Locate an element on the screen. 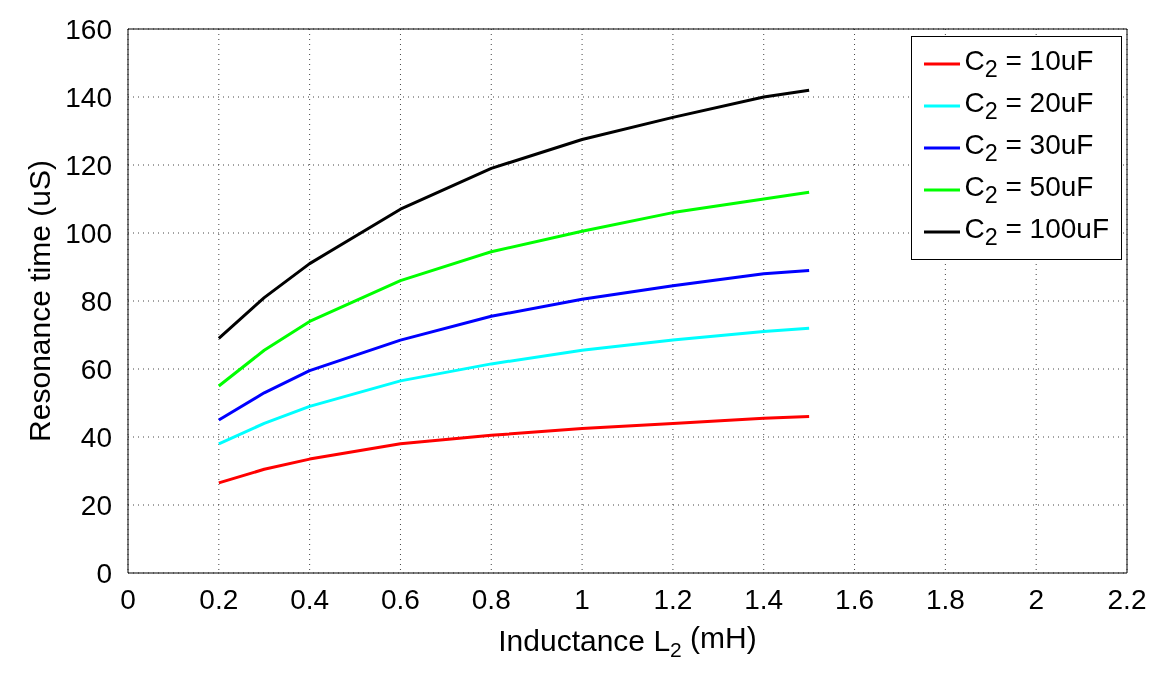 This screenshot has height=681, width=1173. y-tick-label: 140 is located at coordinates (88, 97).